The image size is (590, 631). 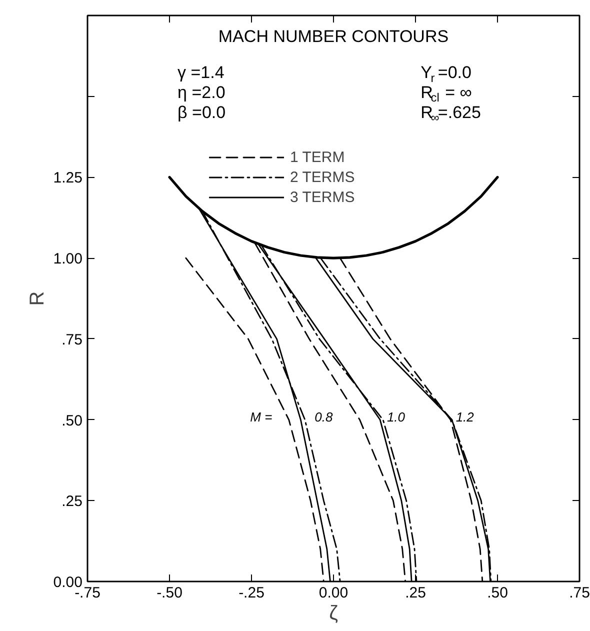 I want to click on annotation: 1.2, so click(x=465, y=416).